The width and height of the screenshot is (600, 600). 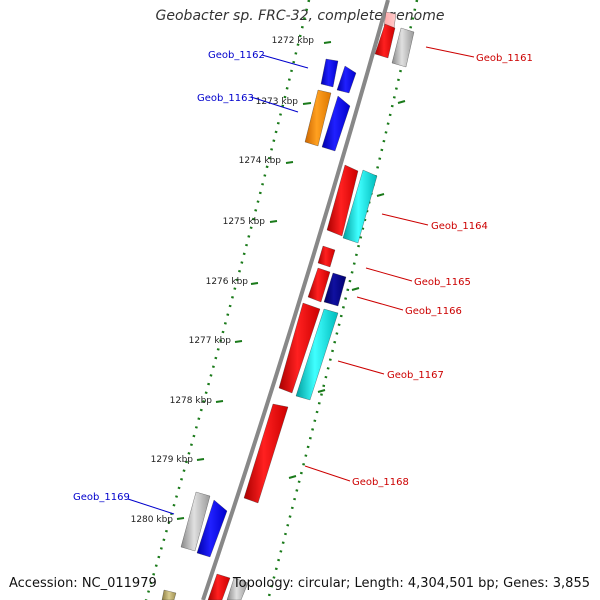 I want to click on map-title: Geobacter sp. FRC-32, complete genome, so click(x=300, y=16).